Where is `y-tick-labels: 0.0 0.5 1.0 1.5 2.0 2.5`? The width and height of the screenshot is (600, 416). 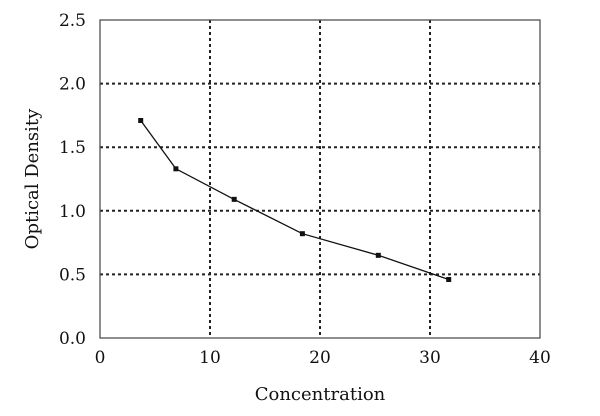 y-tick-labels: 0.0 0.5 1.0 1.5 2.0 2.5 is located at coordinates (72, 180).